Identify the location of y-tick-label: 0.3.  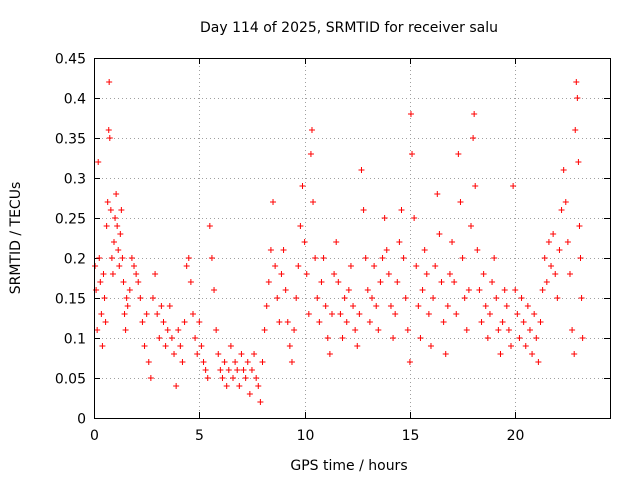
(75, 180).